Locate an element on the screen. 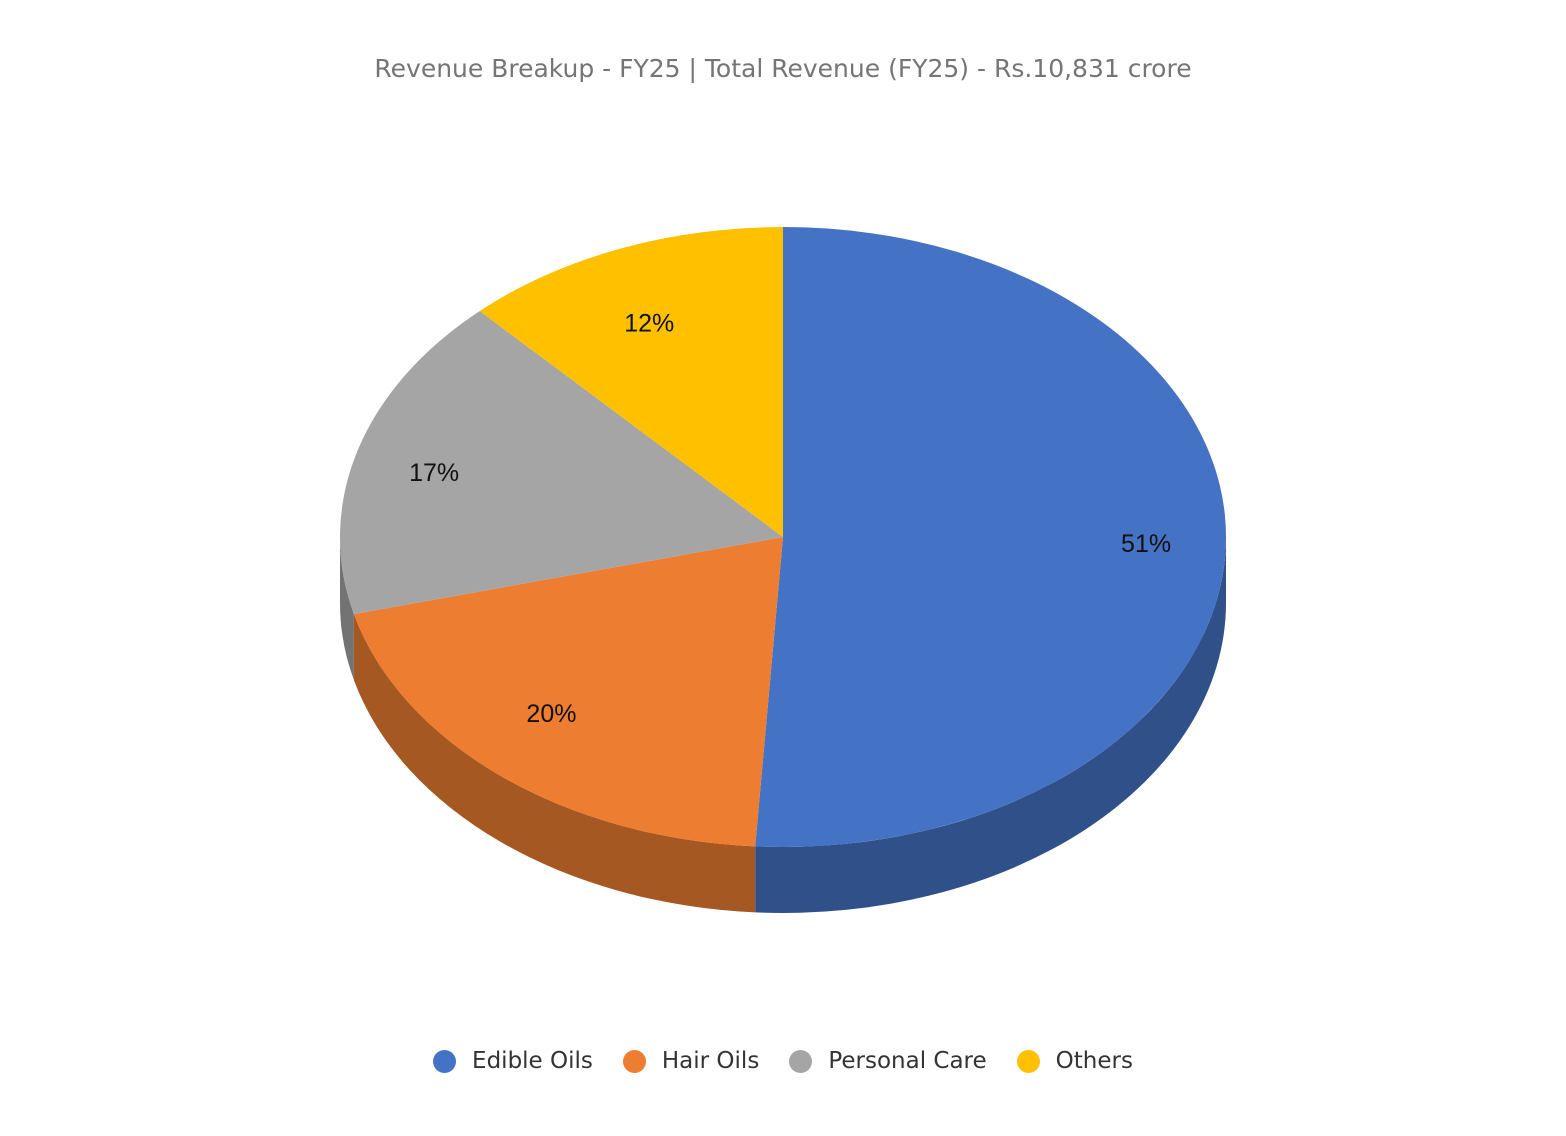  data-label-1: 51% is located at coordinates (1146, 544).